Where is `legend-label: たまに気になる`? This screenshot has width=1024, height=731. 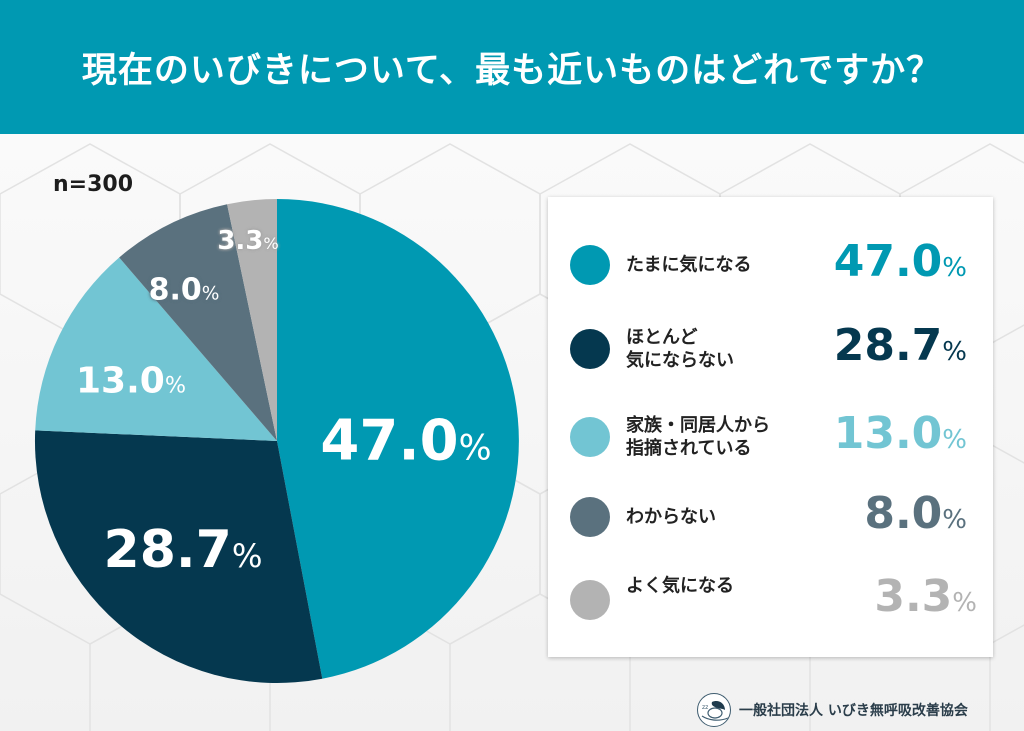 legend-label: たまに気になる is located at coordinates (688, 265).